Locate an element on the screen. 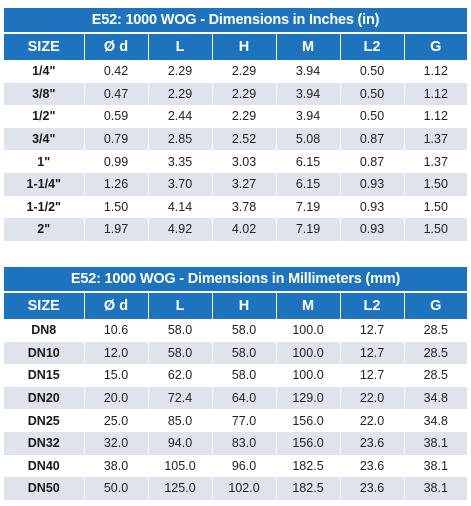  value-cell: 3.35 is located at coordinates (180, 161).